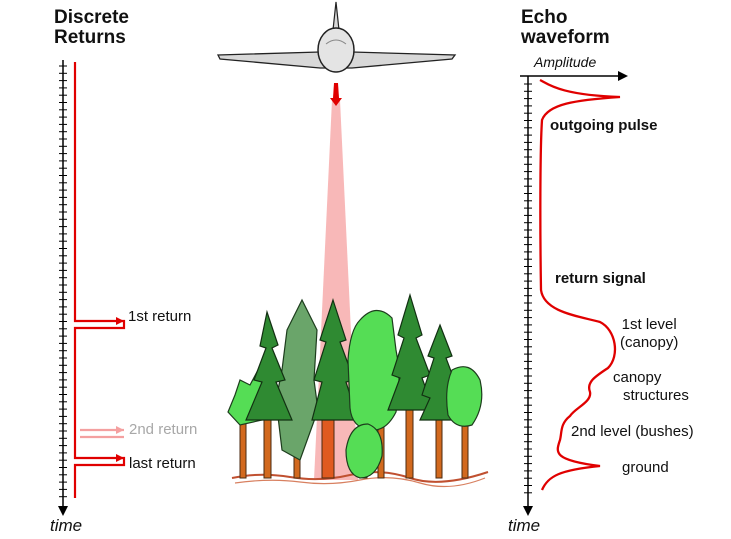  What do you see at coordinates (637, 377) in the screenshot?
I see `canopy-structures-line1: canopy` at bounding box center [637, 377].